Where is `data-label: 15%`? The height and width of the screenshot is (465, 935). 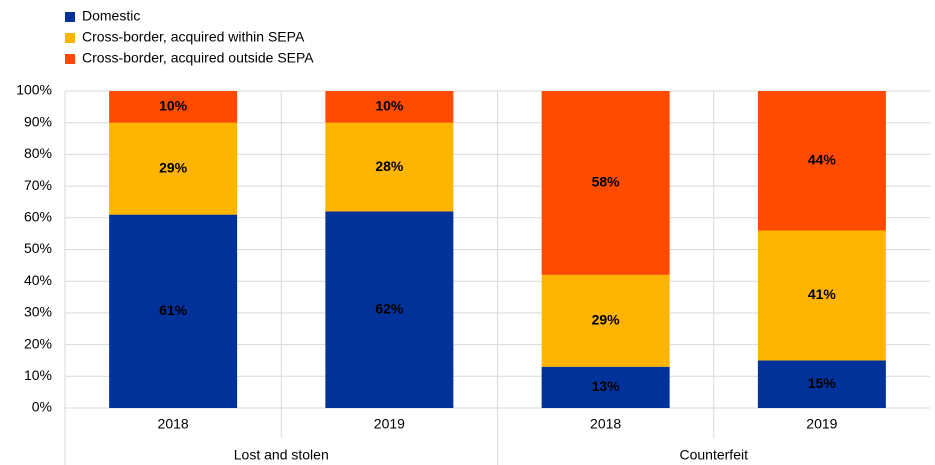 data-label: 15% is located at coordinates (822, 383).